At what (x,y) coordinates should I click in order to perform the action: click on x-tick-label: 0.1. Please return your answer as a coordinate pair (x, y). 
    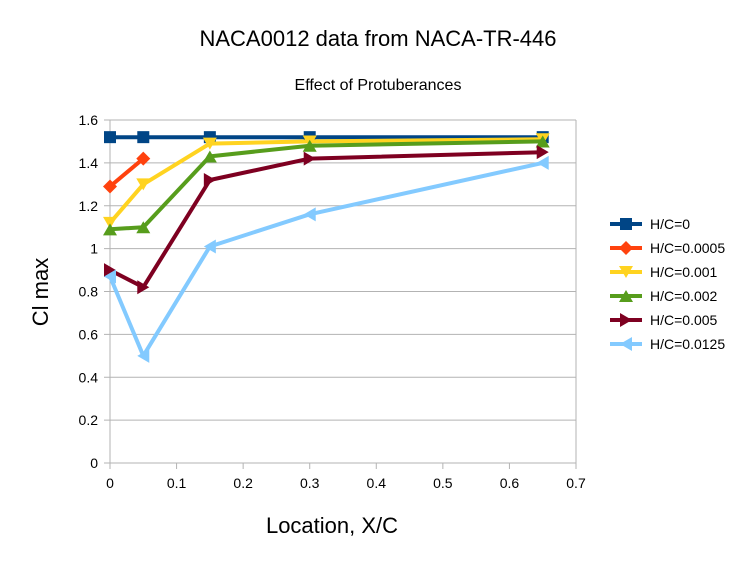
    Looking at the image, I should click on (177, 483).